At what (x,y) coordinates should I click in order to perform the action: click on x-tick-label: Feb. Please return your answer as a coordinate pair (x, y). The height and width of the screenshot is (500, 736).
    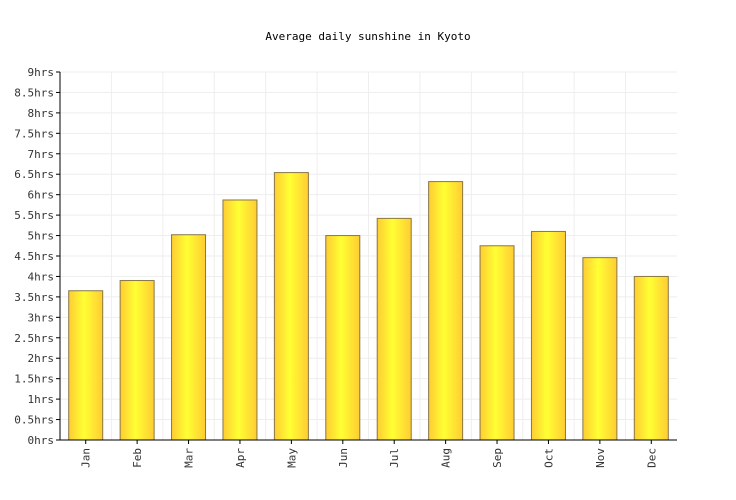
    Looking at the image, I should click on (137, 458).